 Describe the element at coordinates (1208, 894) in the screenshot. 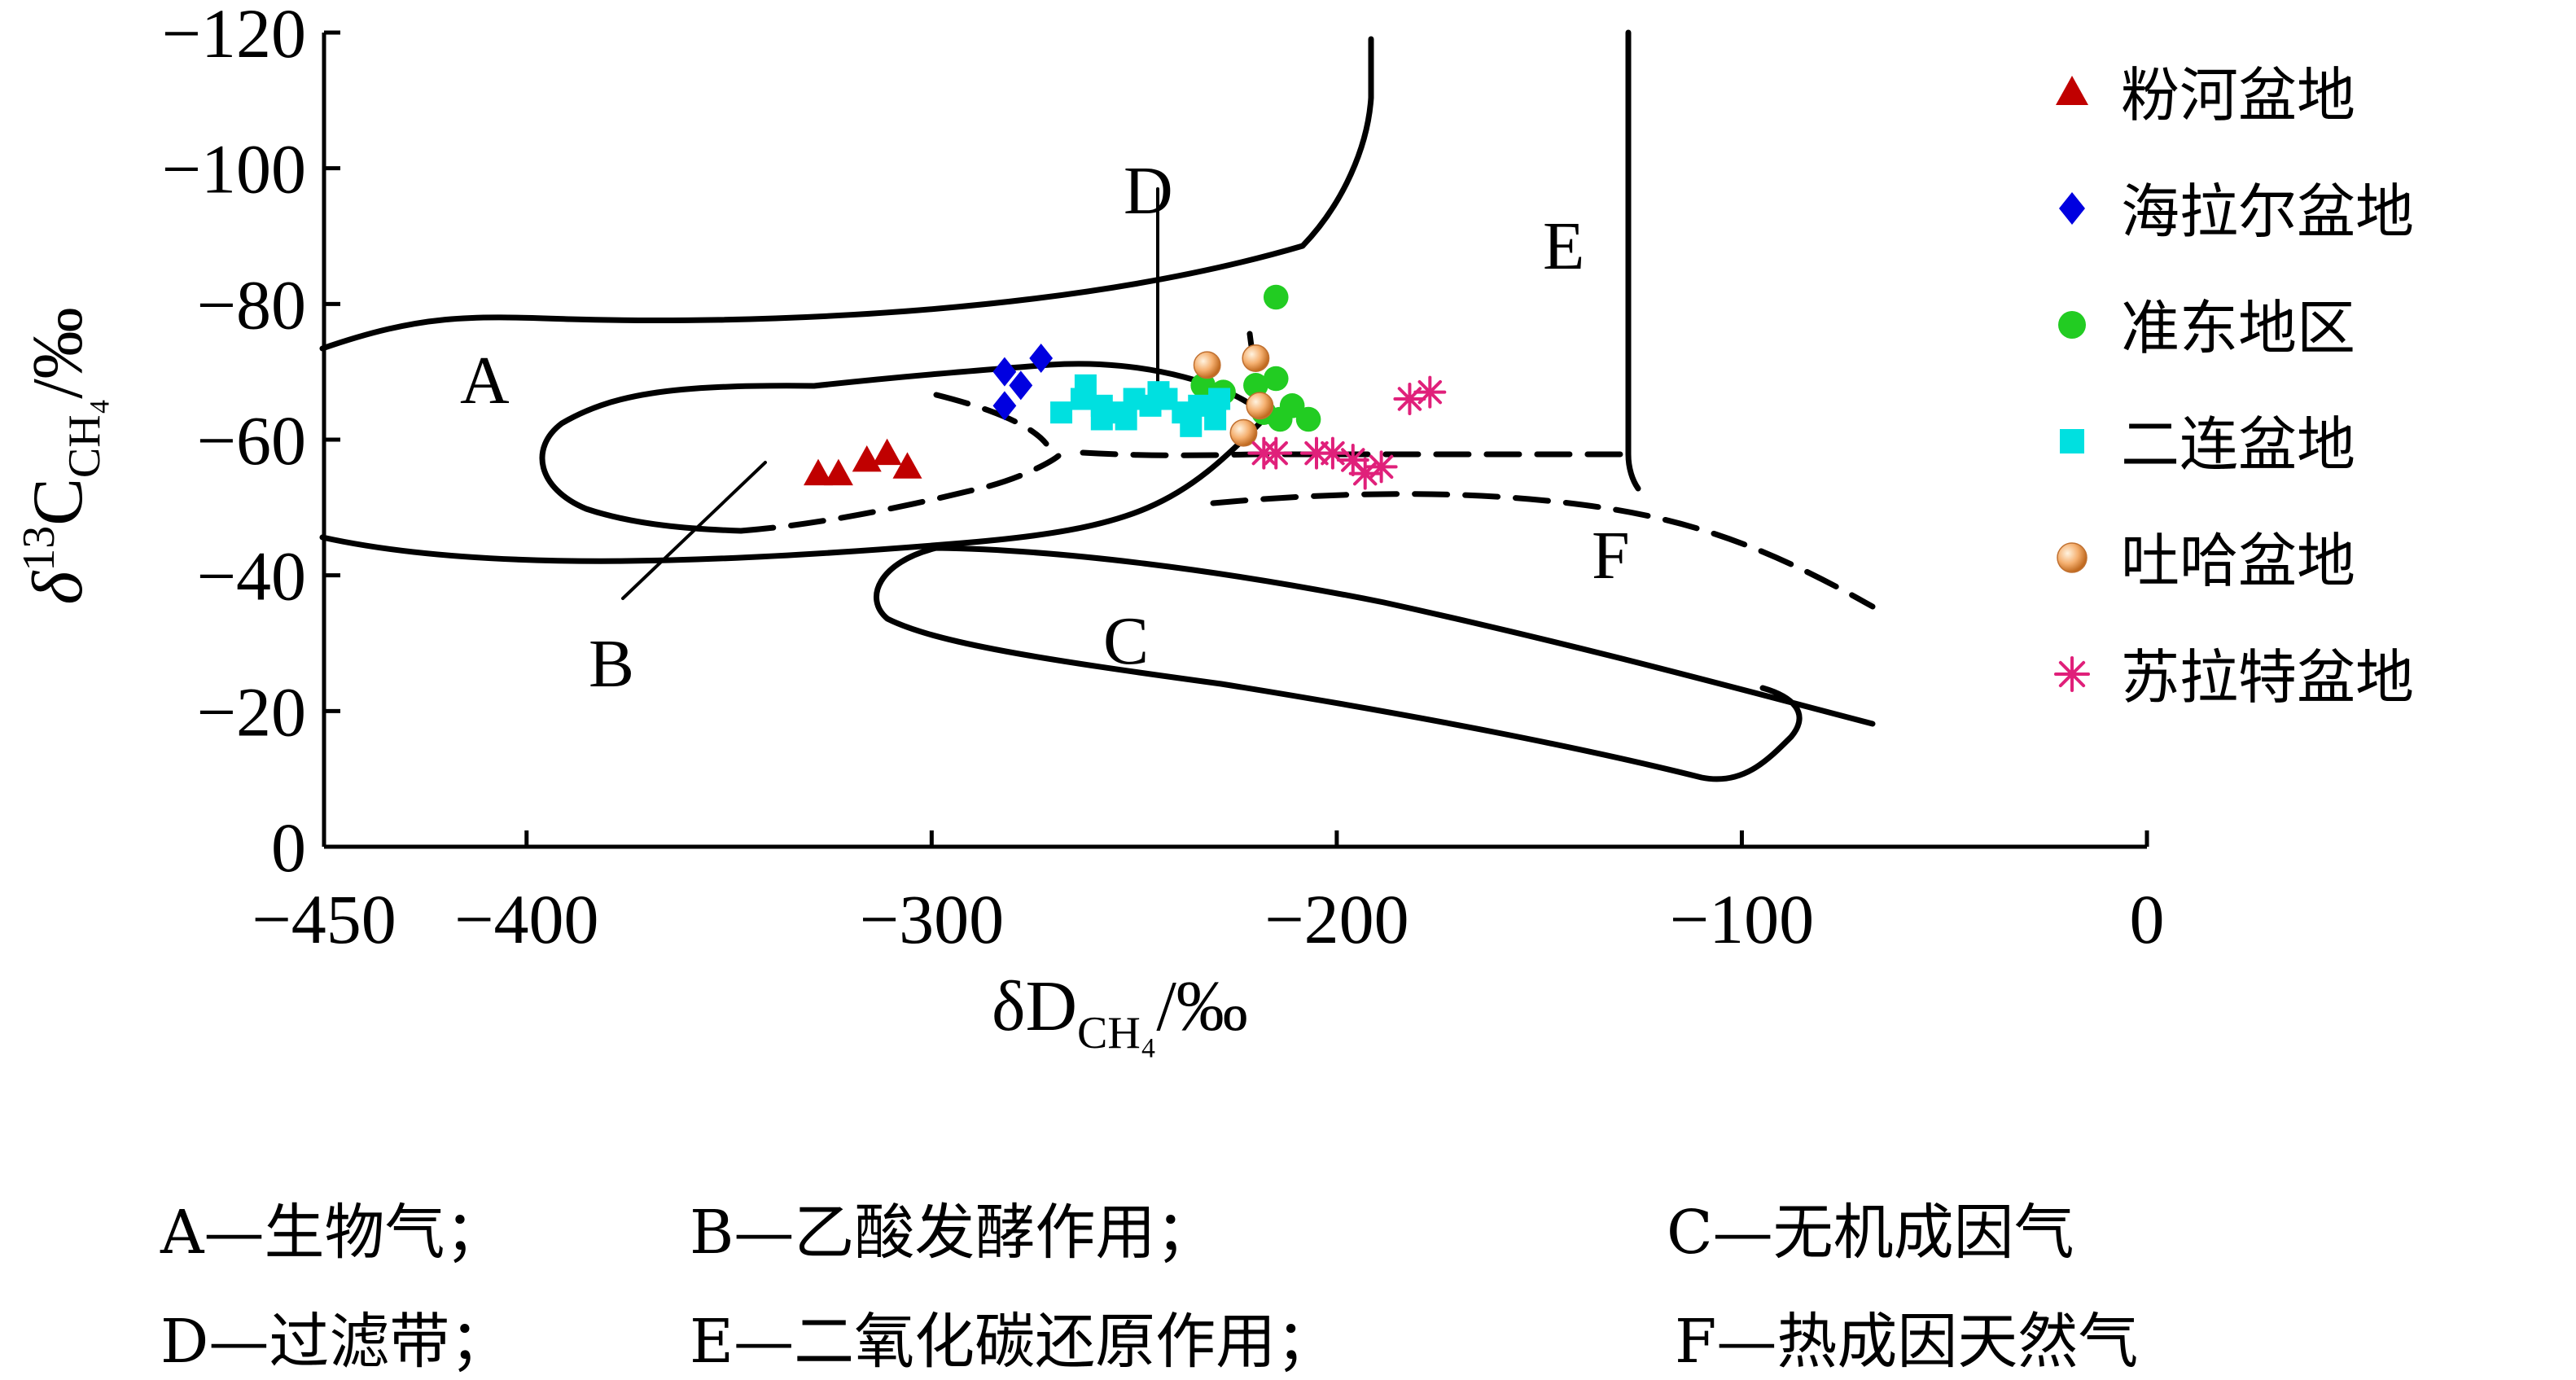

I see `x-ticks: −450 −400 −300 −200 −100 0` at that location.